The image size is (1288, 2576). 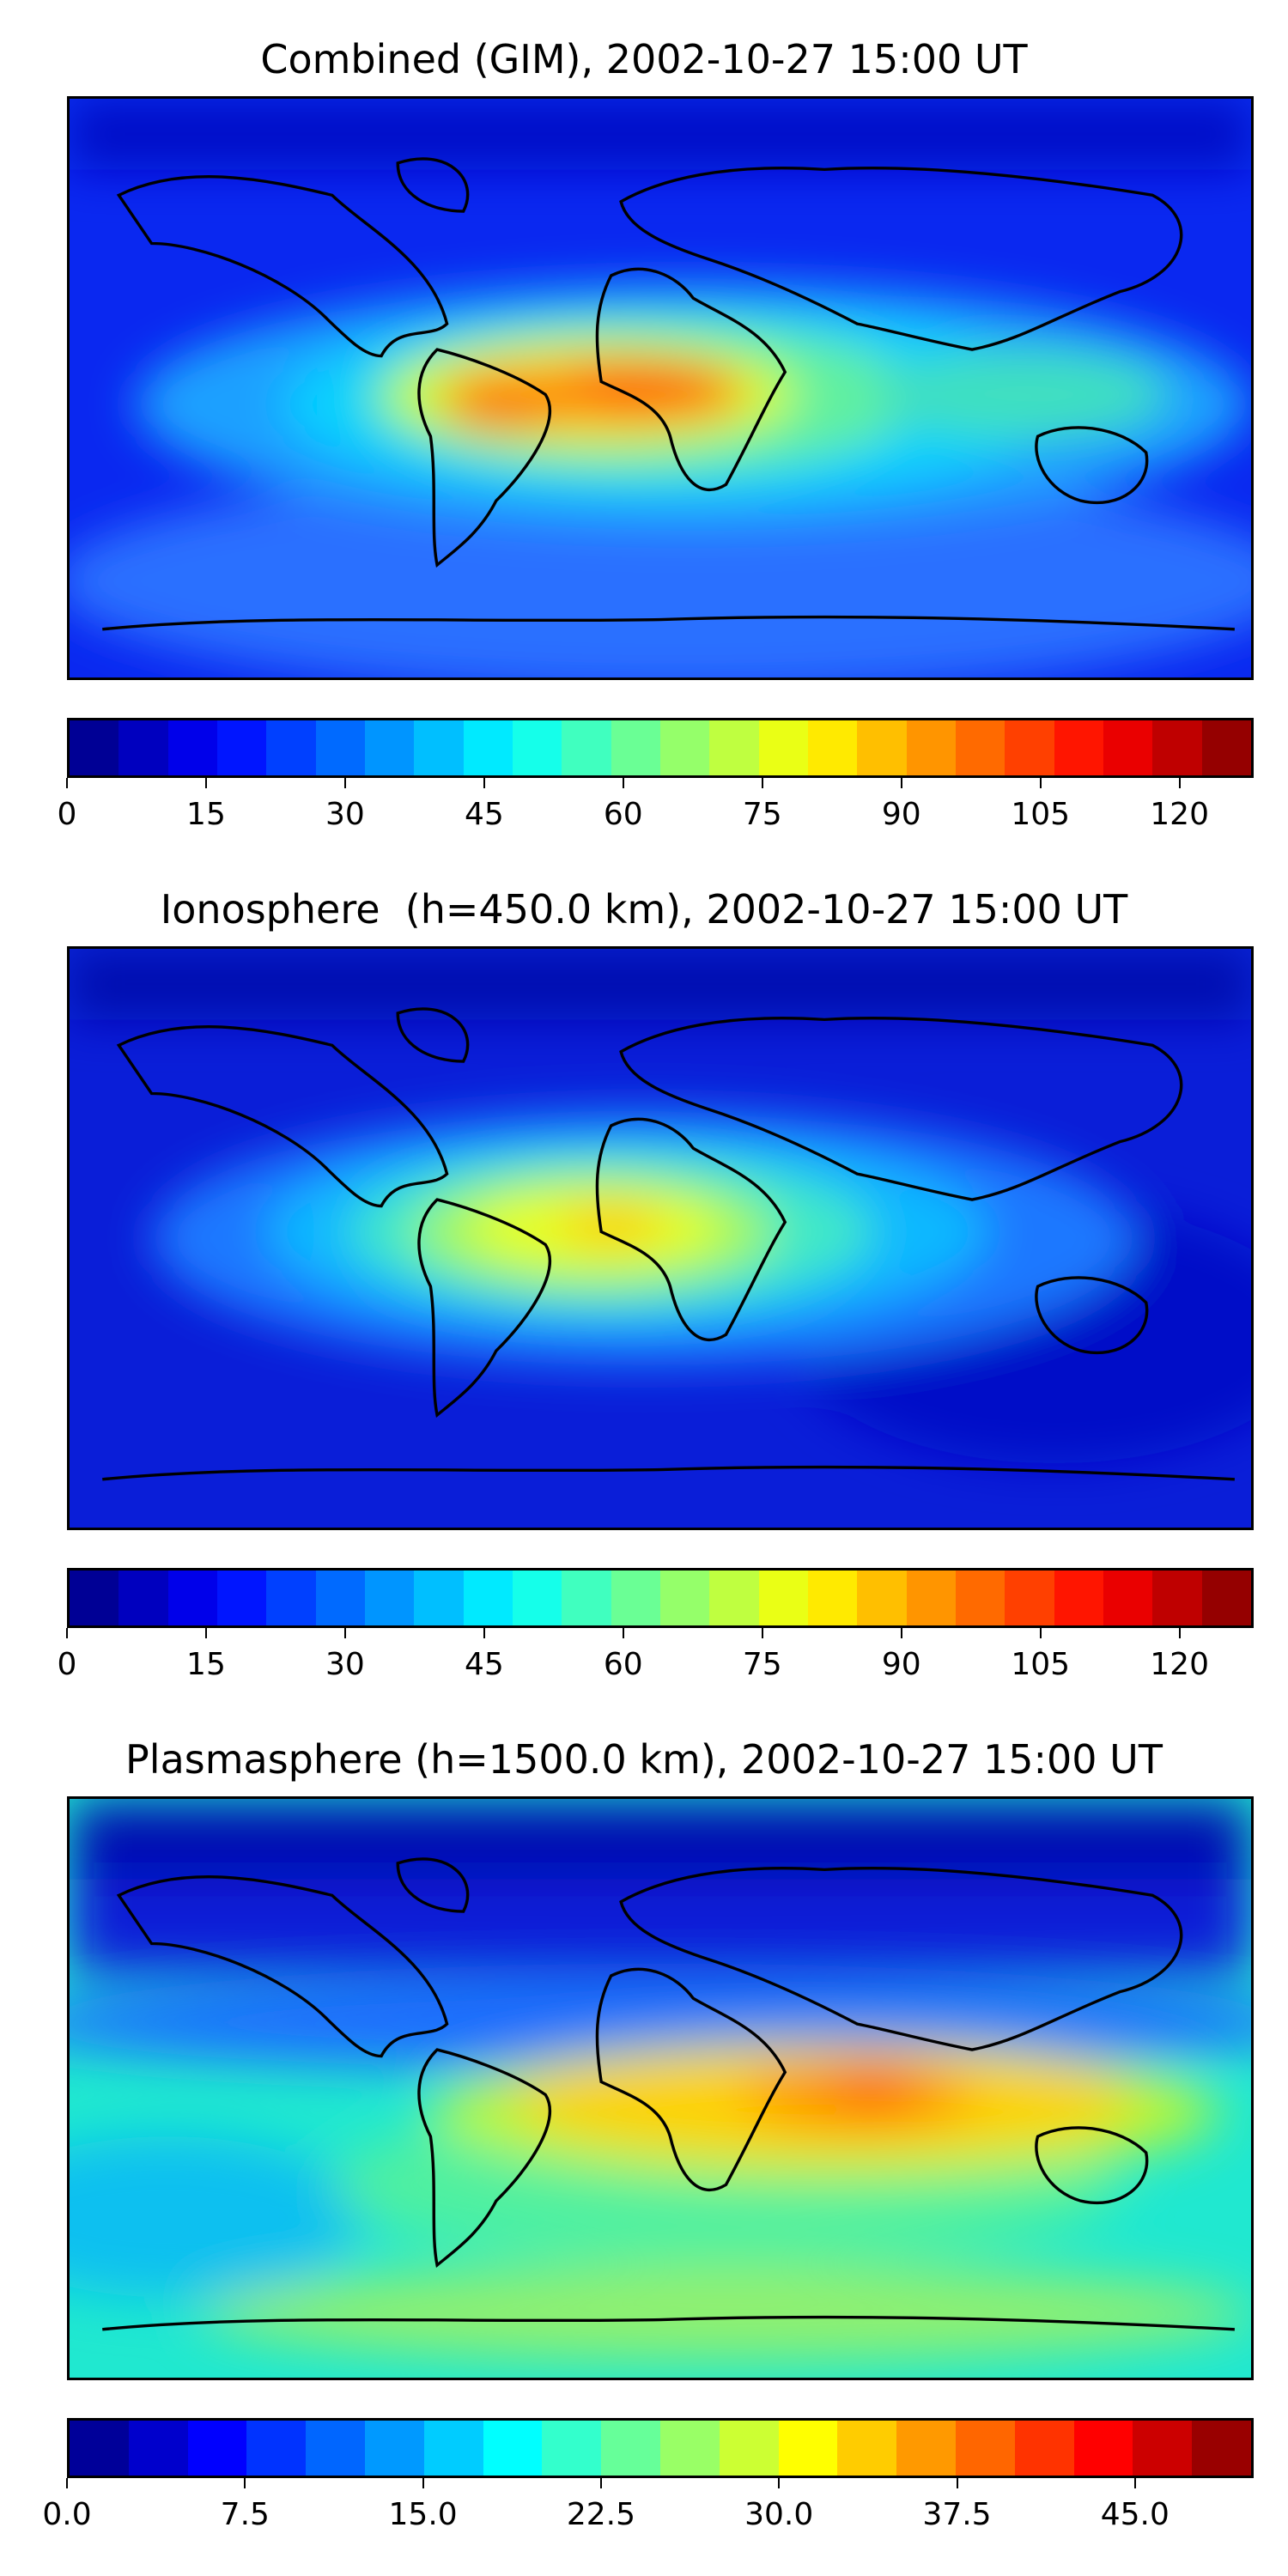 I want to click on colorbar-plasmasphere, so click(x=660, y=2448).